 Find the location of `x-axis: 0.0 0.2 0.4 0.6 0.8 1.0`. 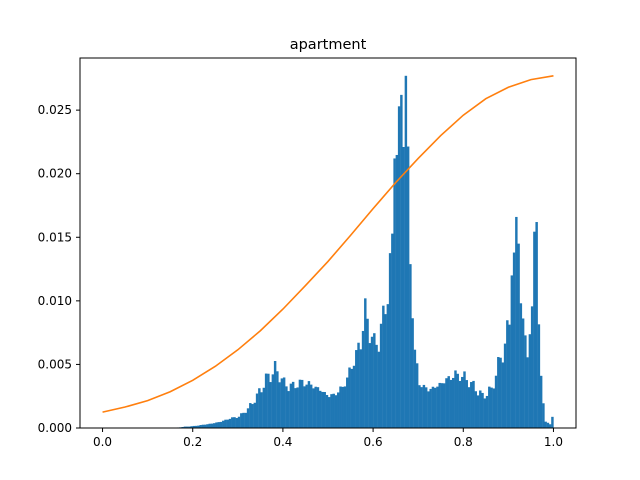

x-axis: 0.0 0.2 0.4 0.6 0.8 1.0 is located at coordinates (328, 438).